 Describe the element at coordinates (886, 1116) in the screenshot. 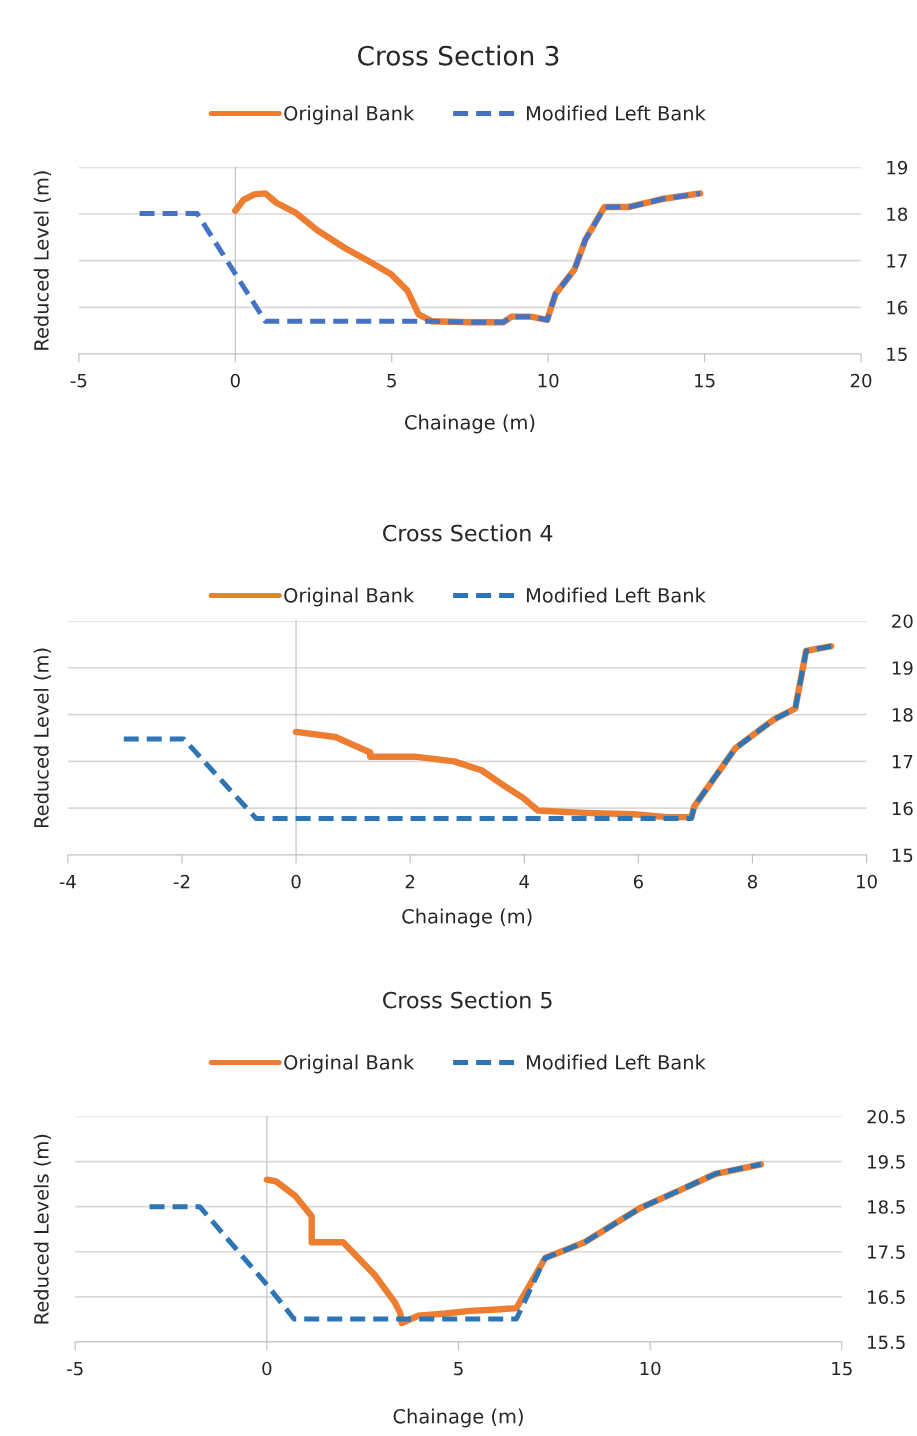

I see `y-tick-label: 20.5` at that location.